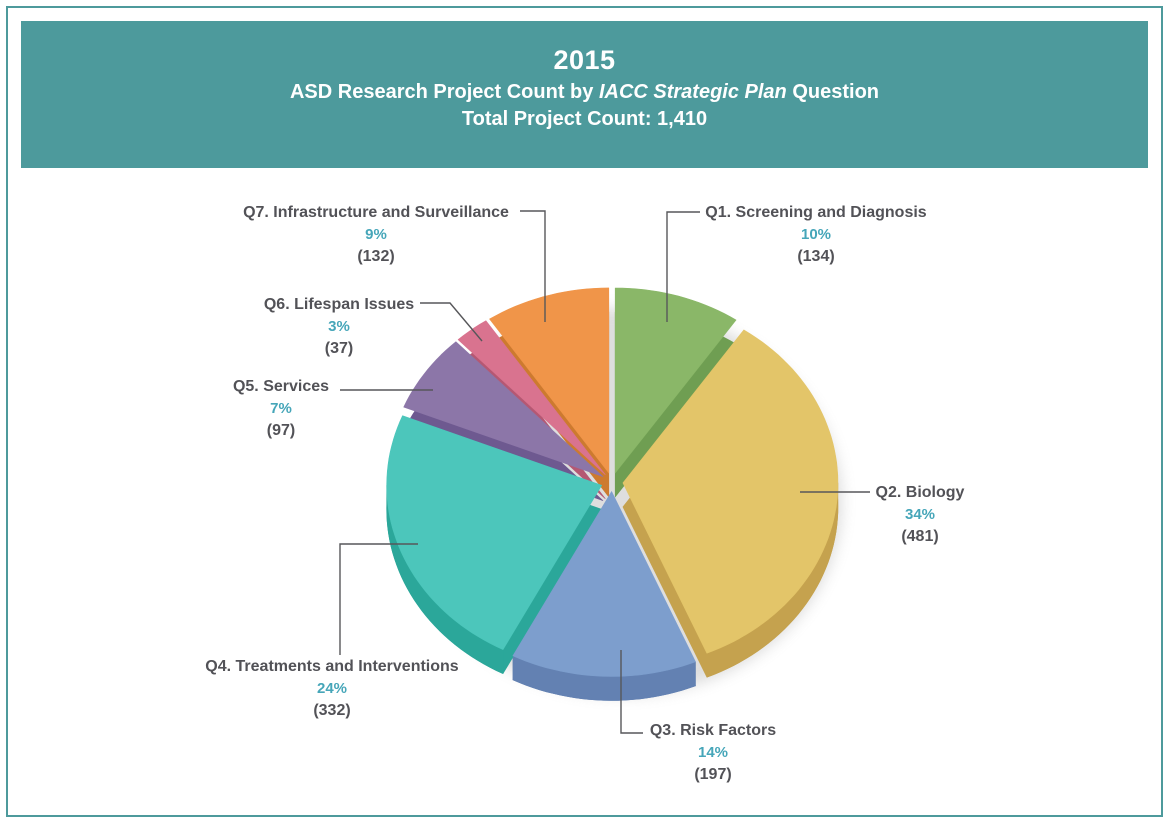 Image resolution: width=1169 pixels, height=823 pixels. I want to click on slice-name: Q4. Treatments and Interventions, so click(332, 666).